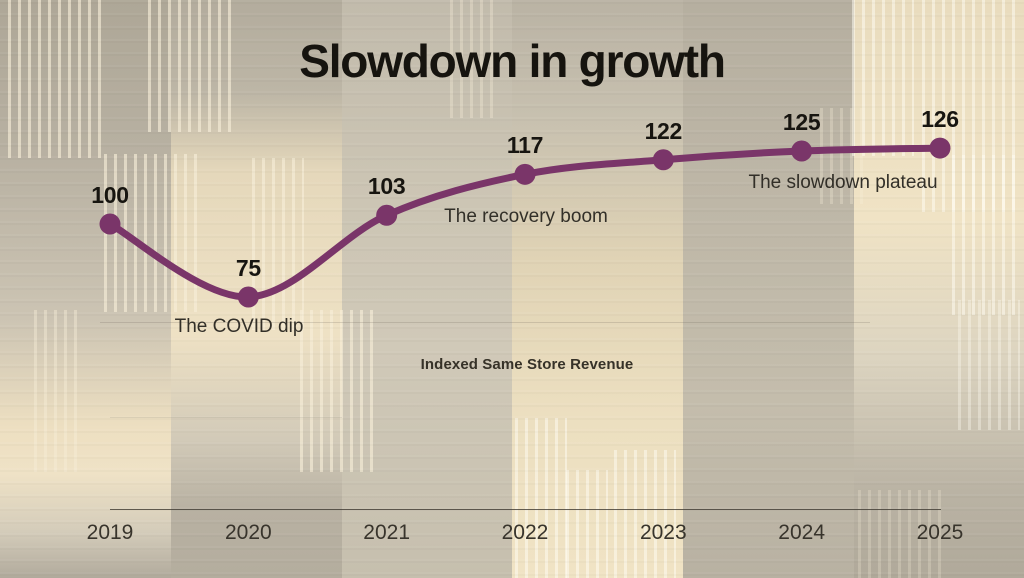  I want to click on x-axis-label: 2022, so click(525, 532).